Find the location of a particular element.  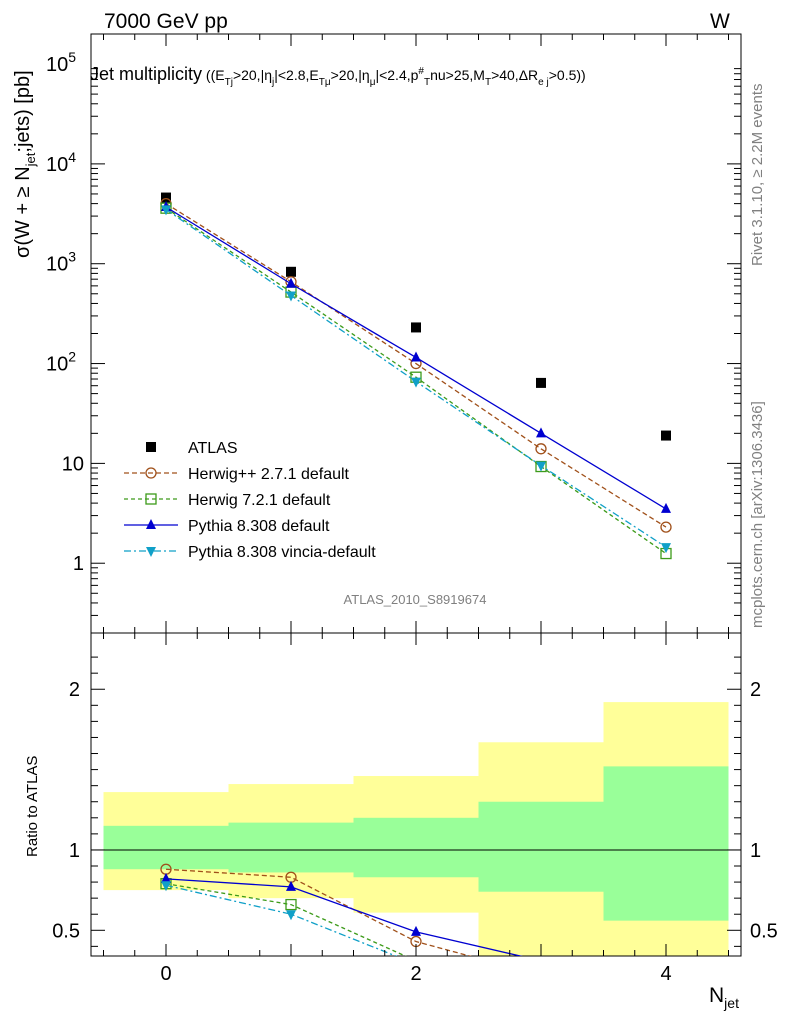

ratio-series-pythia-8-308-vincia-default is located at coordinates (279, 918).